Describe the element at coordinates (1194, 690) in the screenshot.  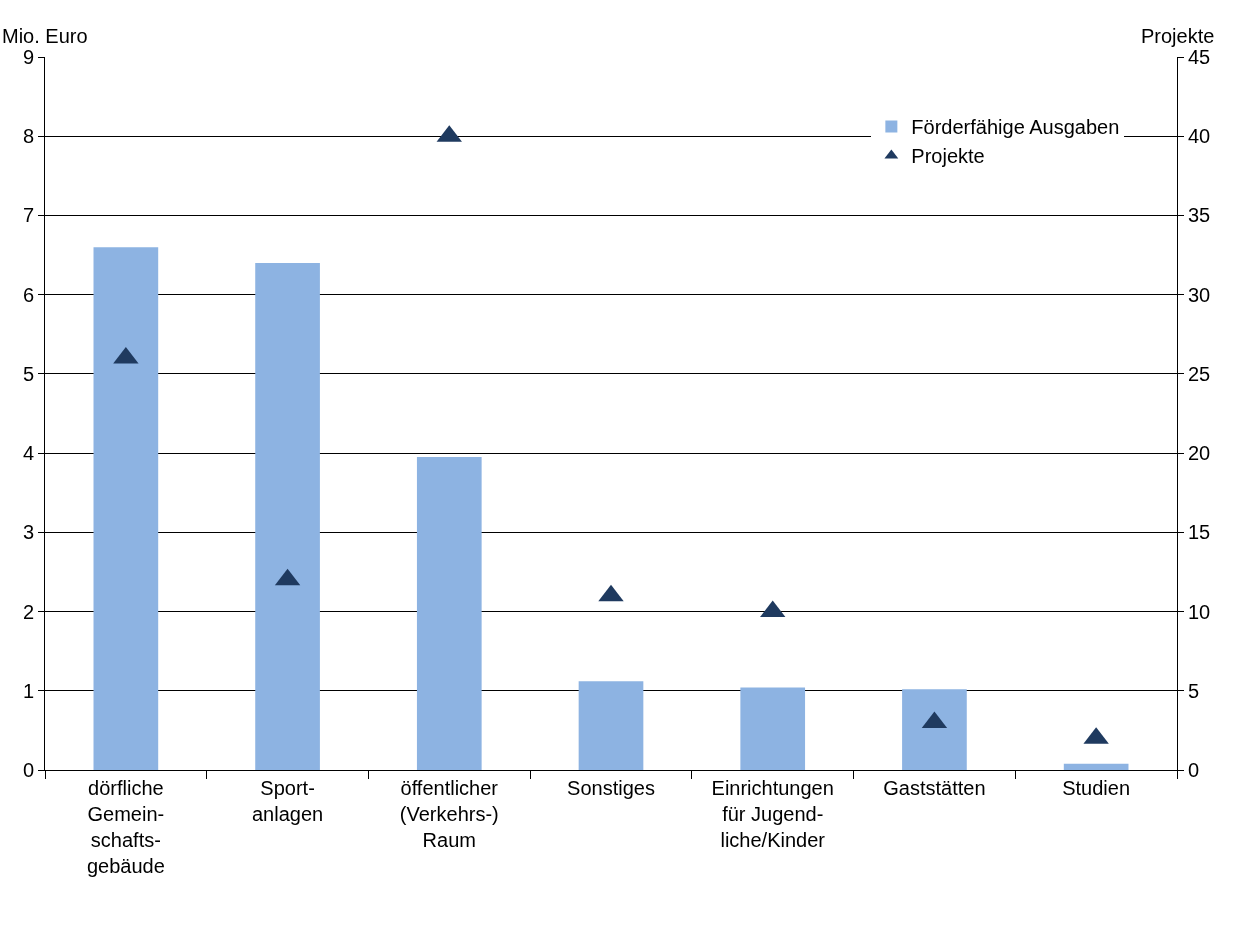
I see `y2-tick-label: 5` at that location.